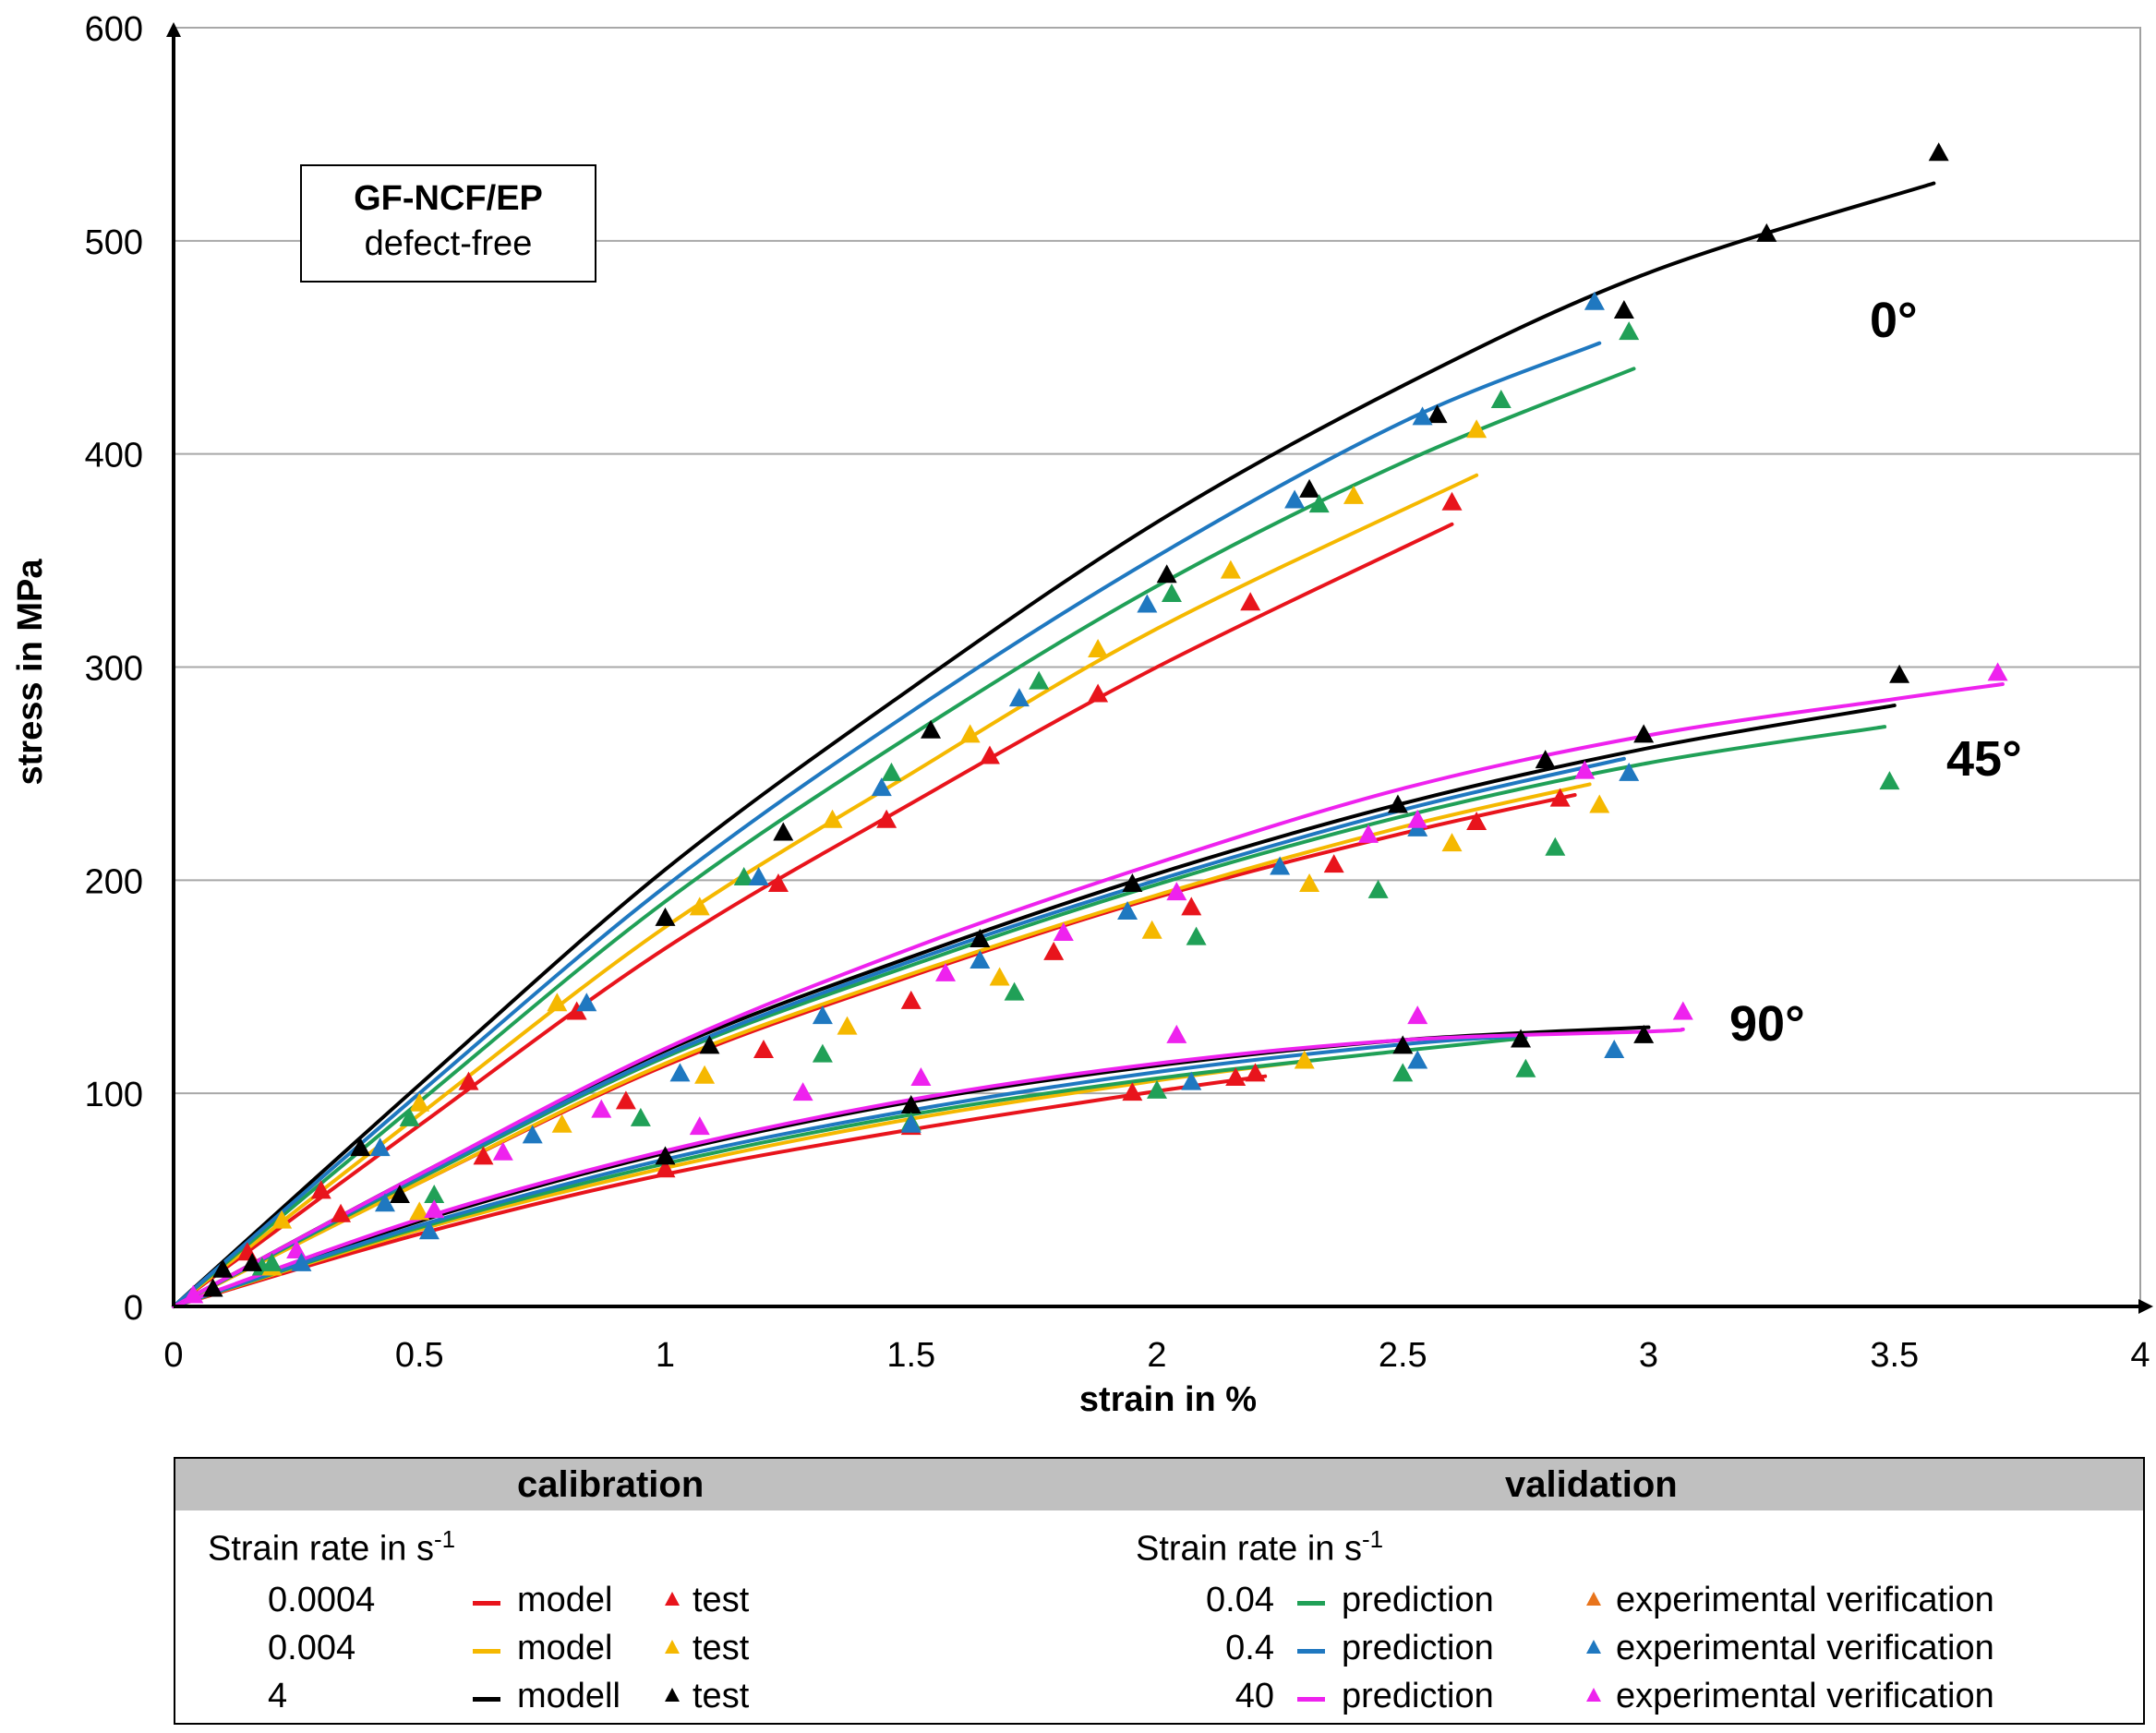 Image resolution: width=2156 pixels, height=1733 pixels. I want to click on legend-header-bar: calibration validation, so click(1159, 1484).